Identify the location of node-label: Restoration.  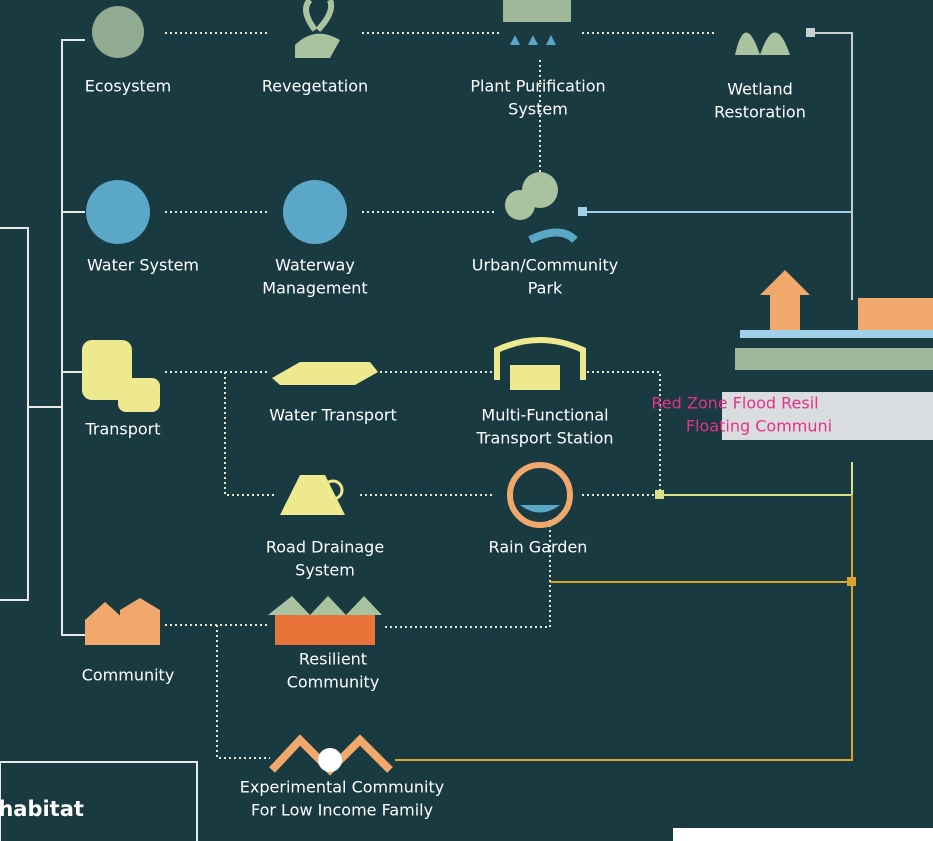
(760, 112).